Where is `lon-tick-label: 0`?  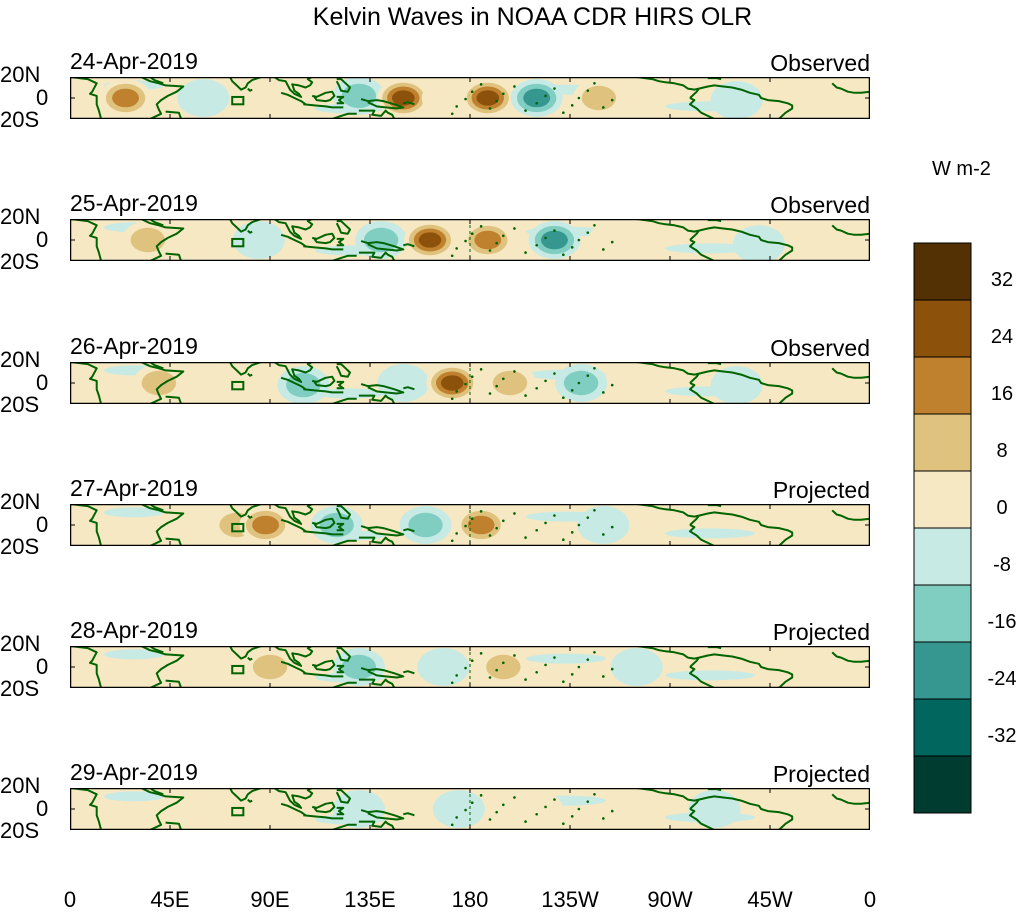 lon-tick-label: 0 is located at coordinates (870, 899).